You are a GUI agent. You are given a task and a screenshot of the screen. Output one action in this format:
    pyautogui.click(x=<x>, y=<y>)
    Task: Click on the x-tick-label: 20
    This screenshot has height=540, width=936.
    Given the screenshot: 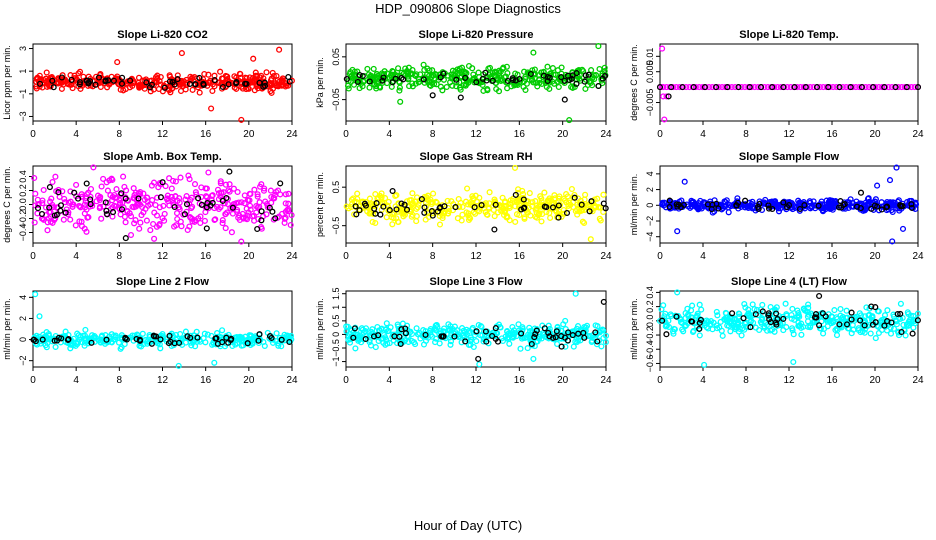 What is the action you would take?
    pyautogui.click(x=875, y=256)
    